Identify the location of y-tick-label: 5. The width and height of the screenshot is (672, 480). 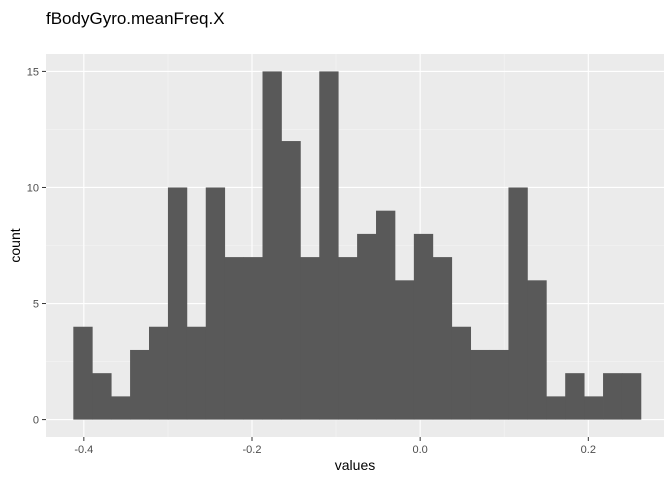
(36, 305).